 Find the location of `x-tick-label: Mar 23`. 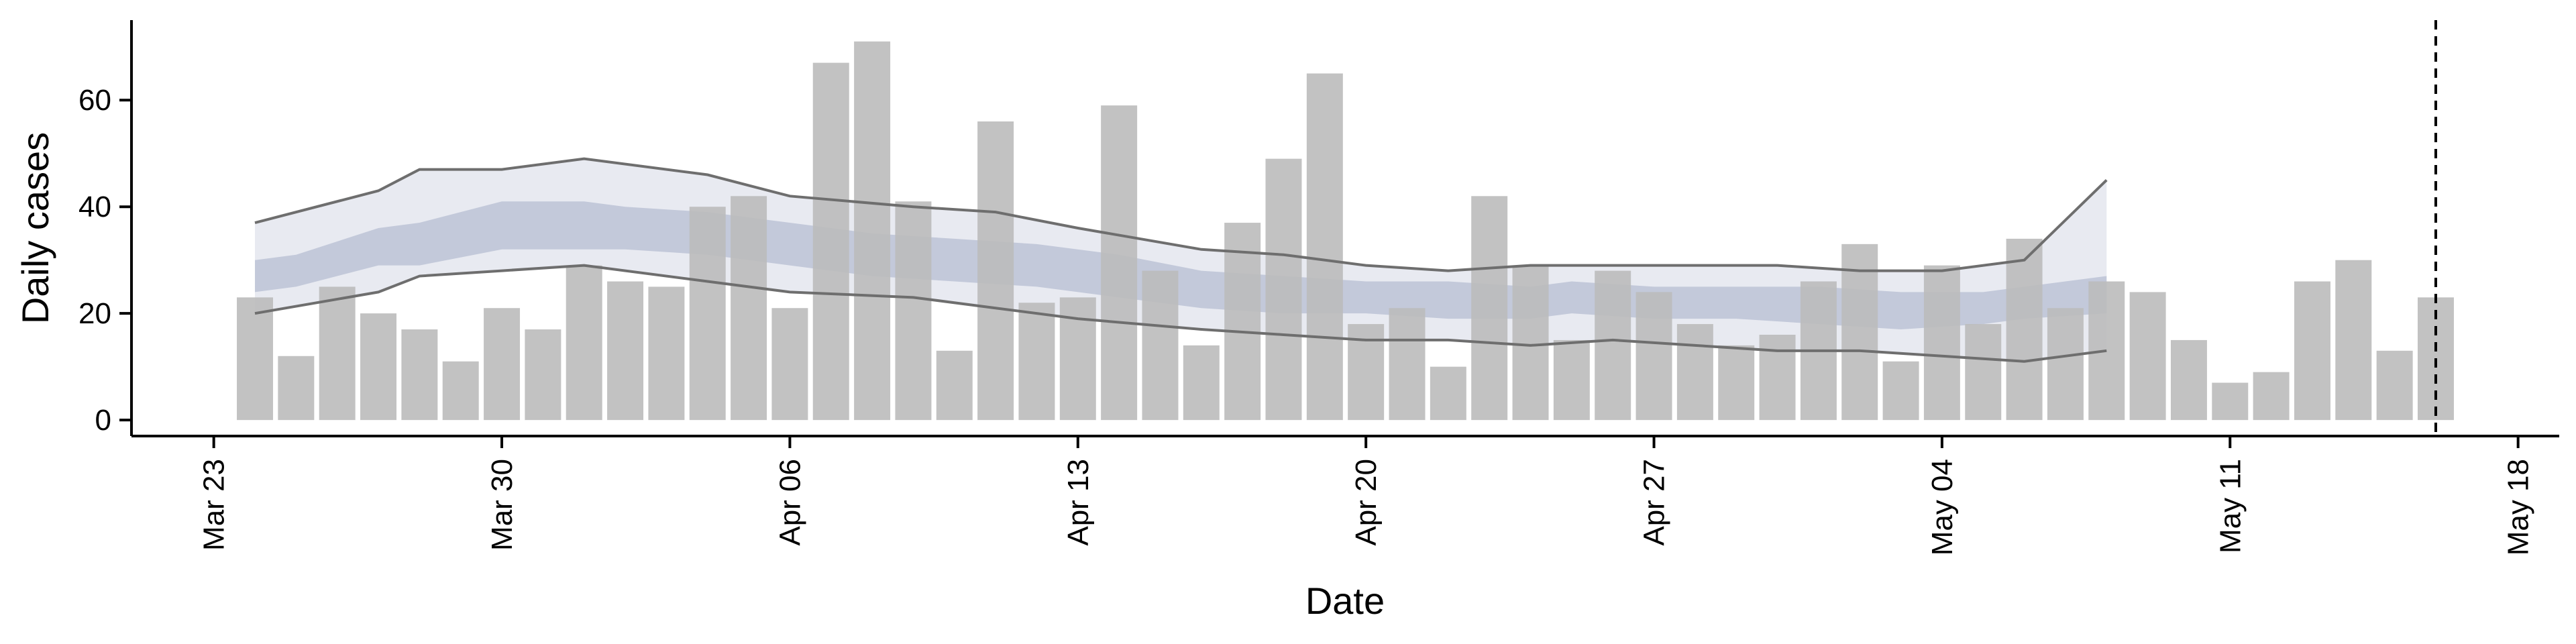

x-tick-label: Mar 23 is located at coordinates (214, 505).